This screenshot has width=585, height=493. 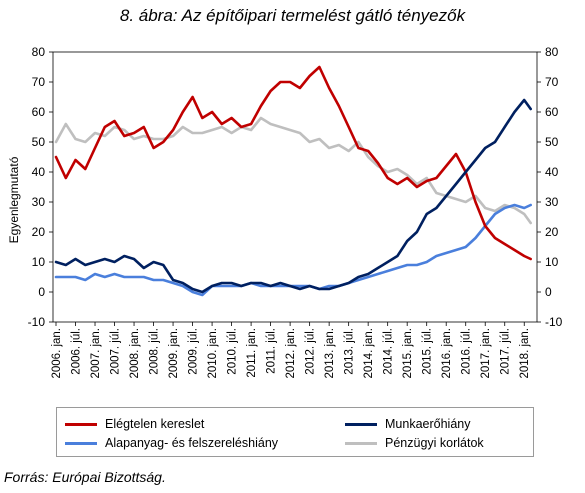 What do you see at coordinates (369, 353) in the screenshot?
I see `x-tick-label: 2014. jan.` at bounding box center [369, 353].